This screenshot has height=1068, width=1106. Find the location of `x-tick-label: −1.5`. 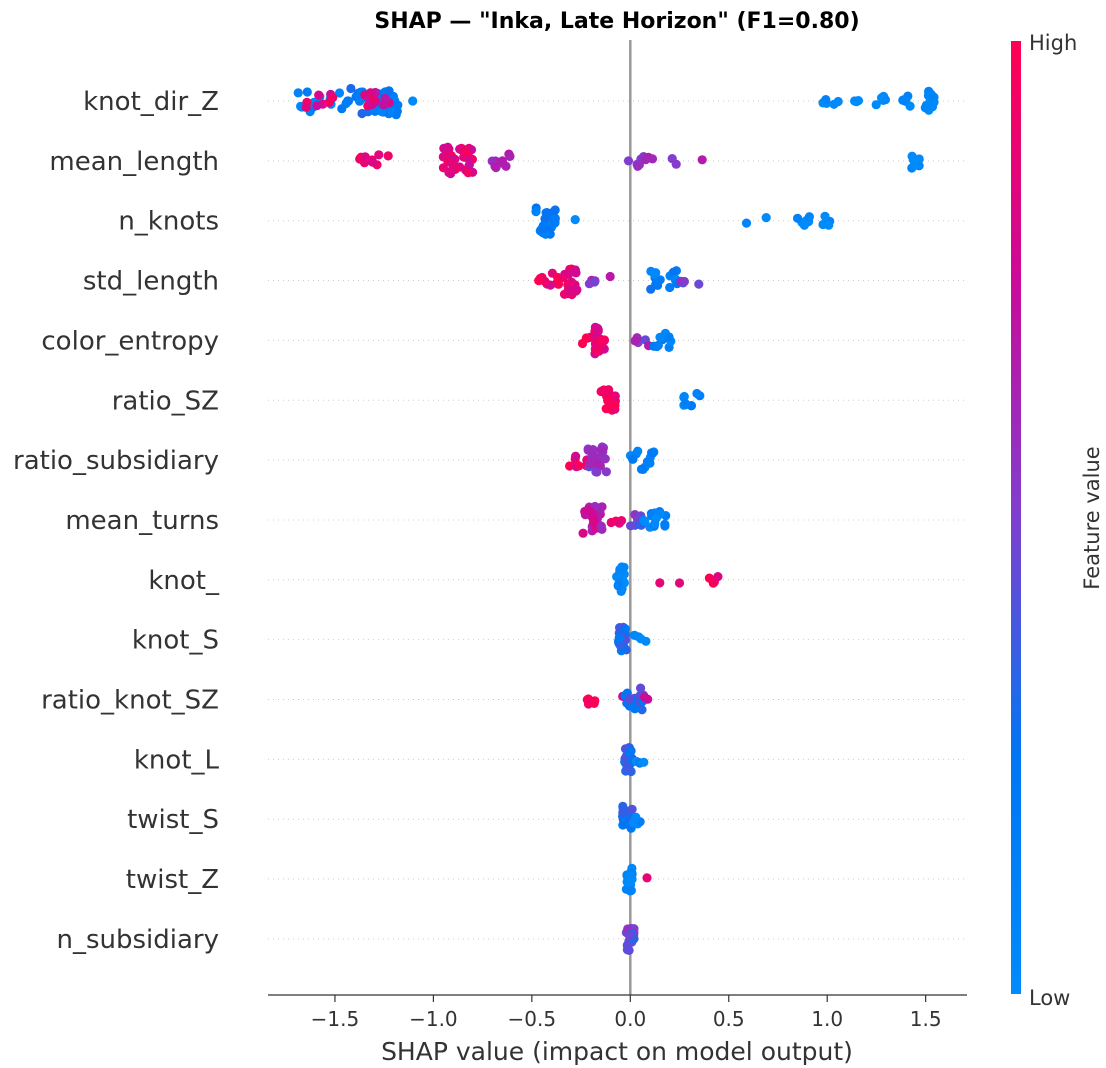

x-tick-label: −1.5 is located at coordinates (335, 1019).